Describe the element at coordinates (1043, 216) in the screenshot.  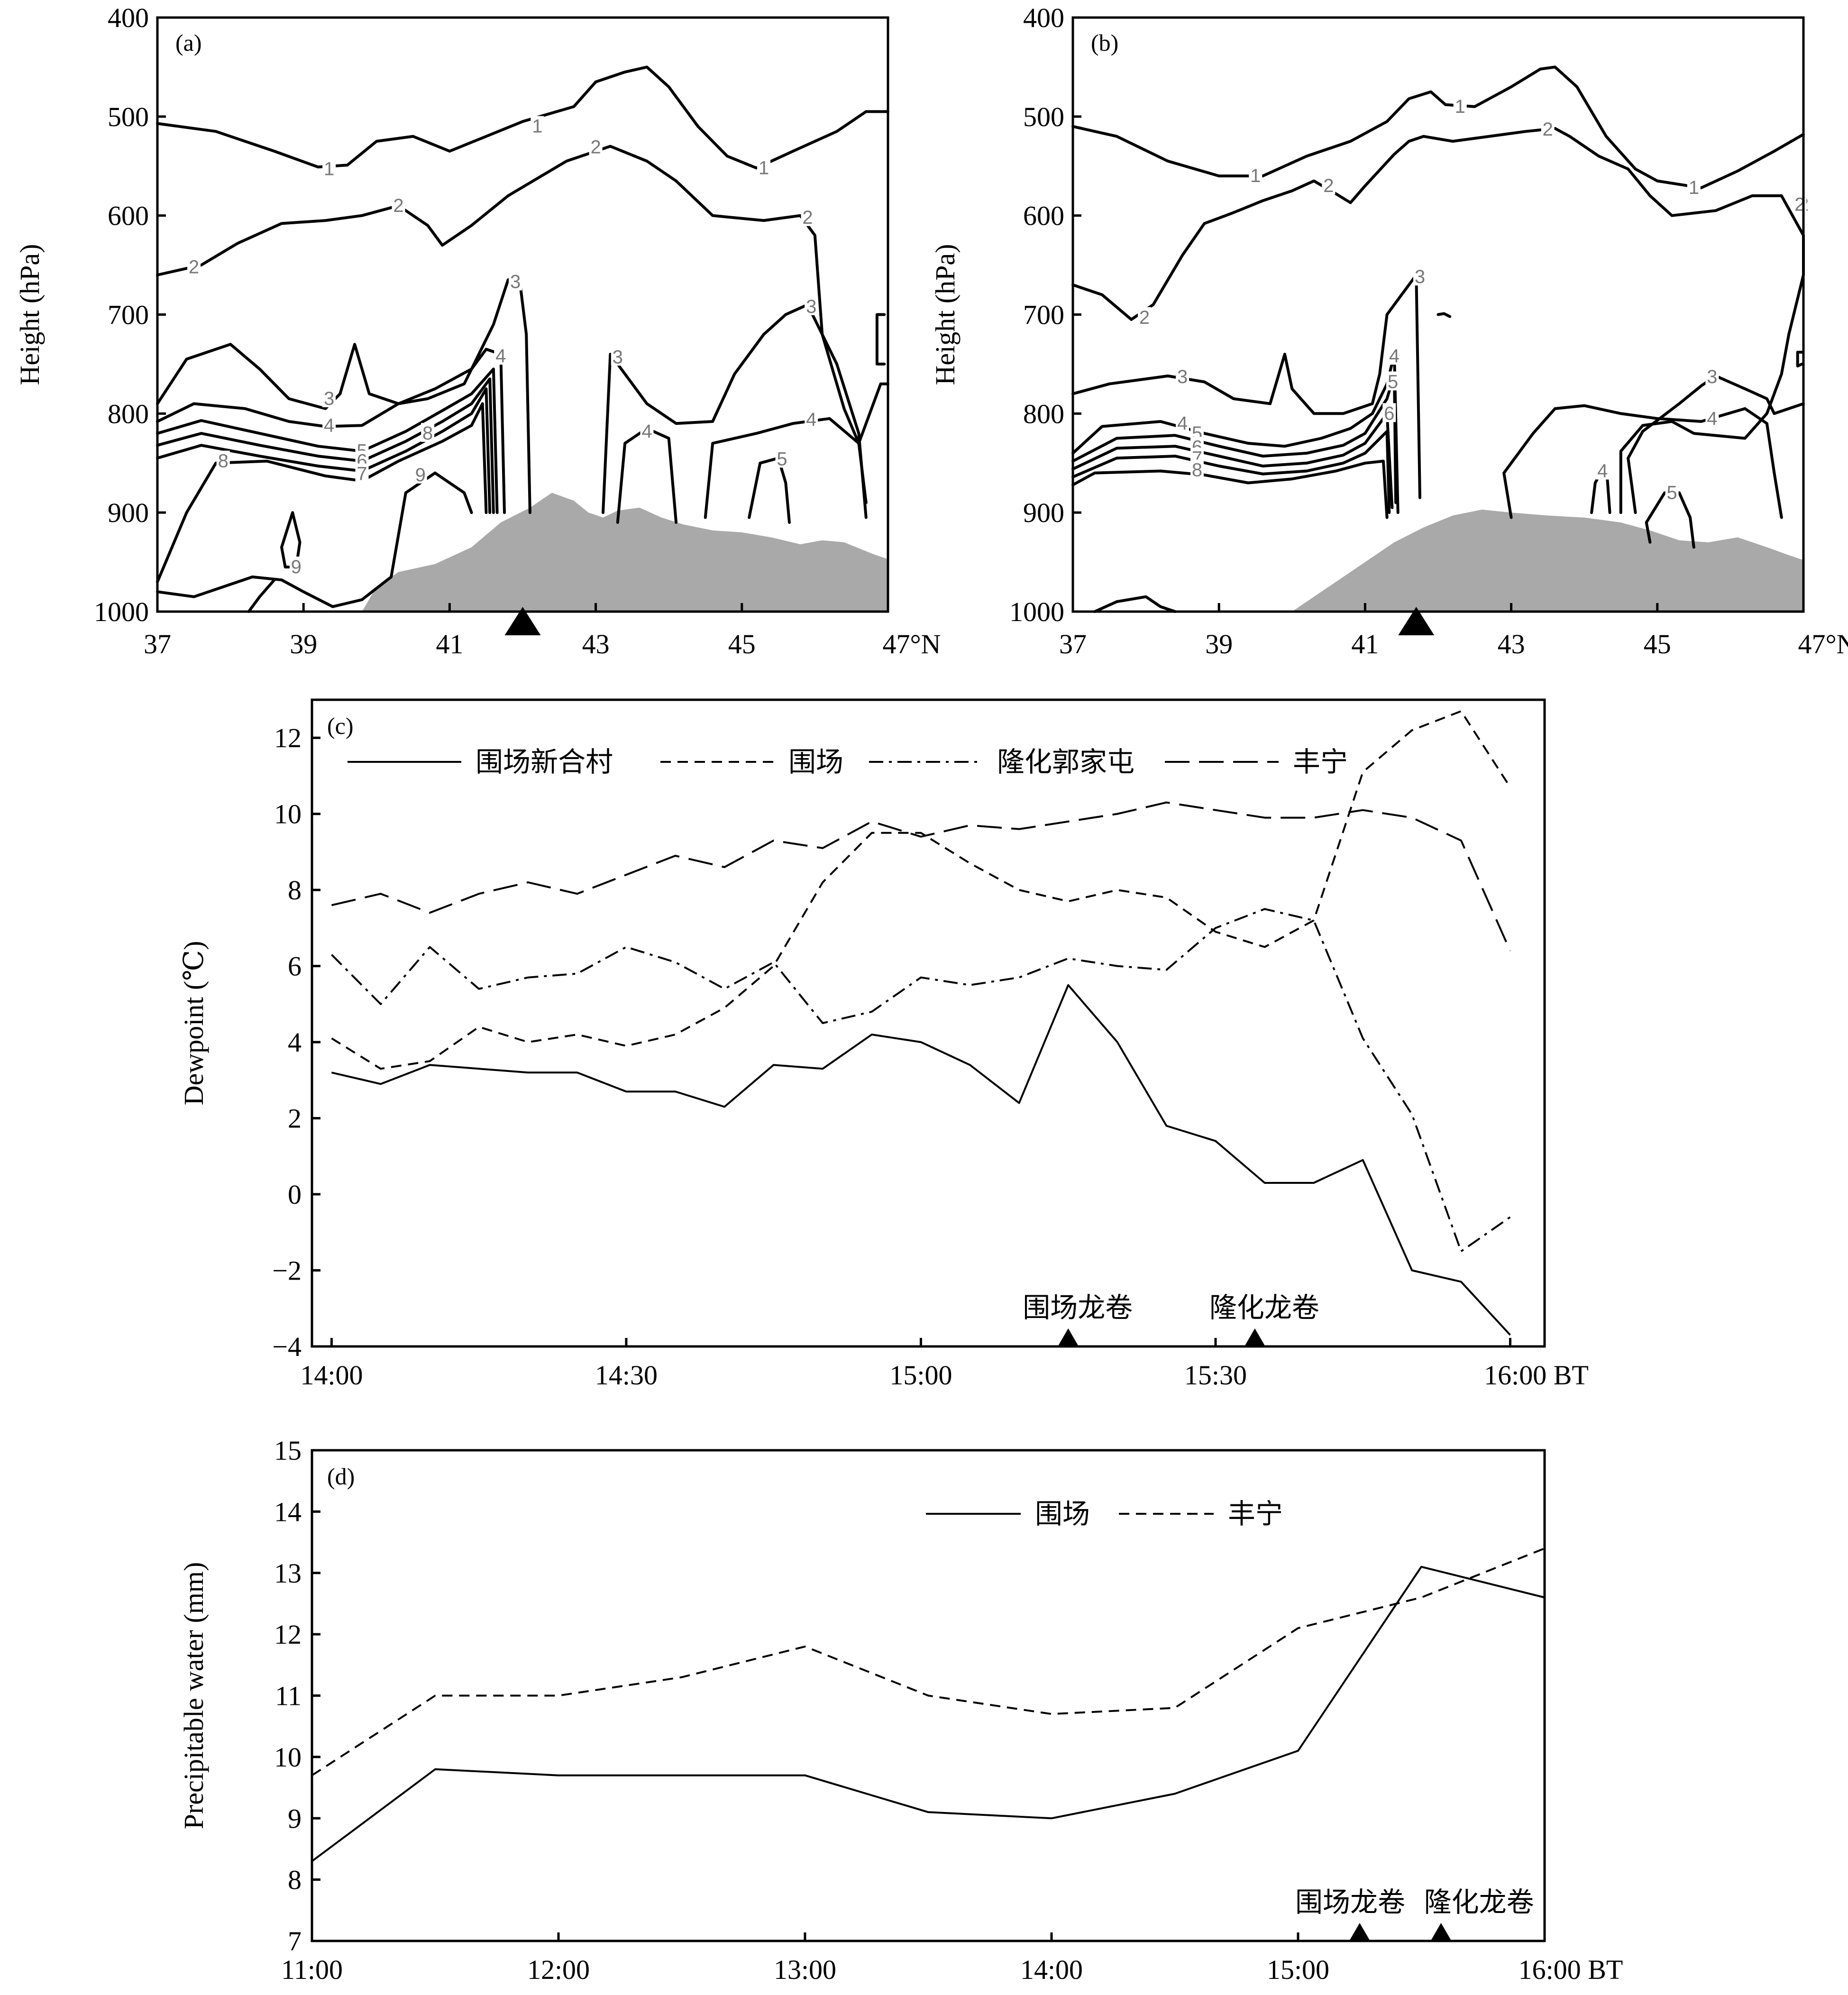
I see `y-tick-label: 600` at that location.